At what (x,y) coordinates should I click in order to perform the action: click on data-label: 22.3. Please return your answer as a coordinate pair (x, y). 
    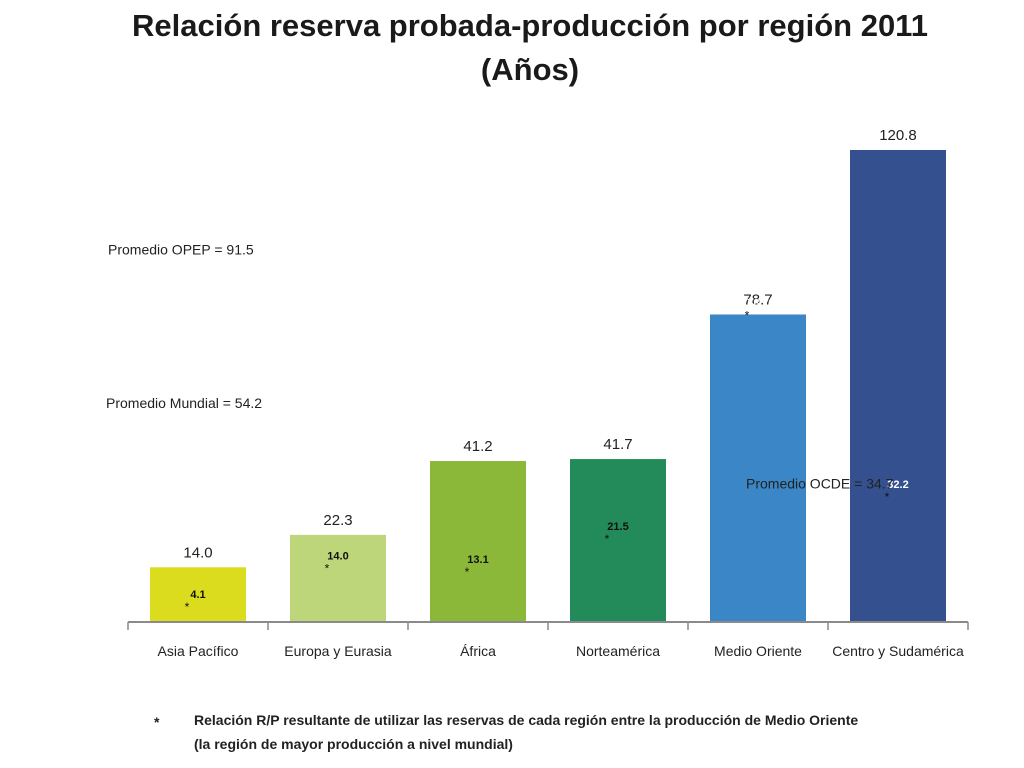
    Looking at the image, I should click on (337, 520).